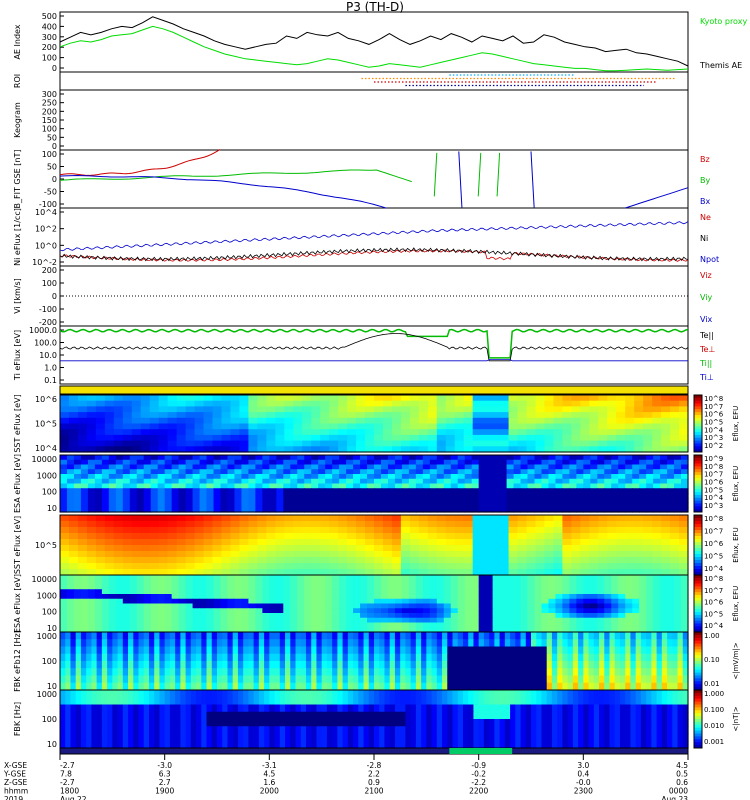 Image resolution: width=750 pixels, height=800 pixels. I want to click on ytick-label: 10.0, so click(48, 355).